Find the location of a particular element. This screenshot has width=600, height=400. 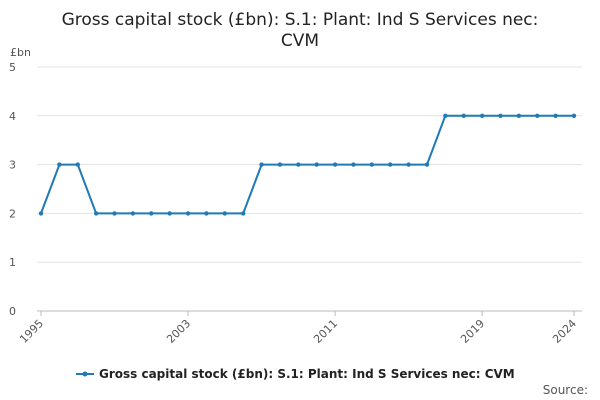

y-tick-label: 5 is located at coordinates (12, 67).